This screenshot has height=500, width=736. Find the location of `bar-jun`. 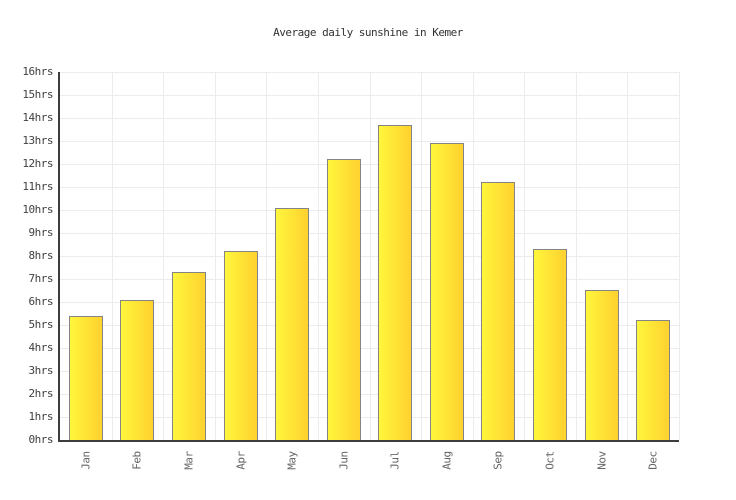

bar-jun is located at coordinates (343, 299).